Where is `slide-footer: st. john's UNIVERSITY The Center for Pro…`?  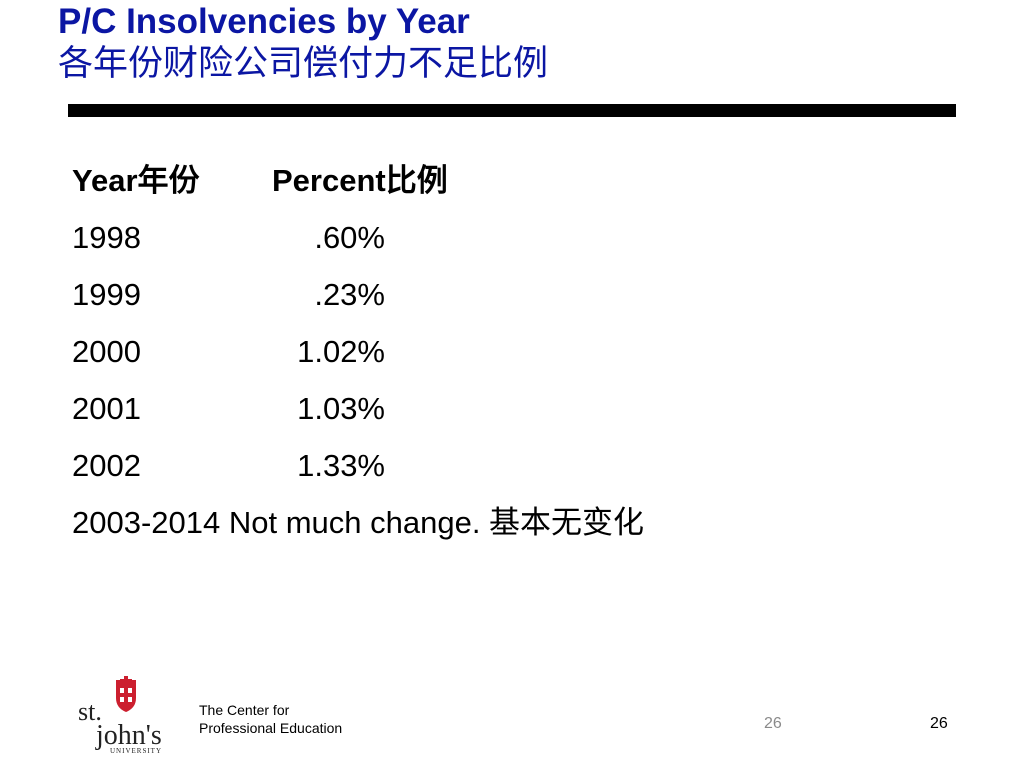
slide-footer: st. john's UNIVERSITY The Center for Pro… is located at coordinates (512, 718).